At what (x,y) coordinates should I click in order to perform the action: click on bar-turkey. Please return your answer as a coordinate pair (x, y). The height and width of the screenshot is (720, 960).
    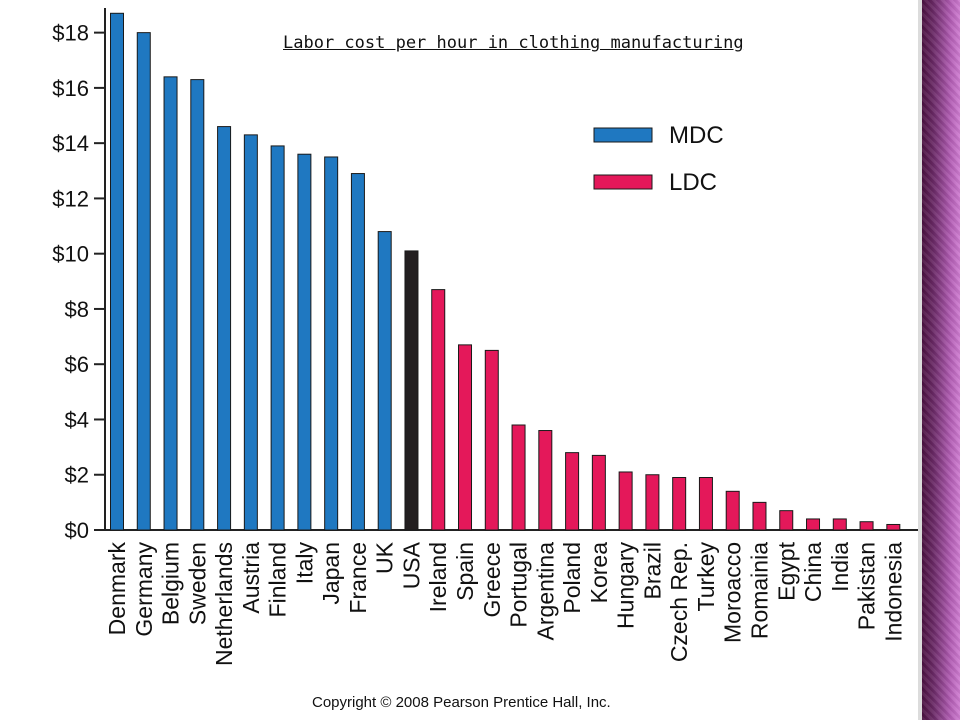
    Looking at the image, I should click on (705, 504).